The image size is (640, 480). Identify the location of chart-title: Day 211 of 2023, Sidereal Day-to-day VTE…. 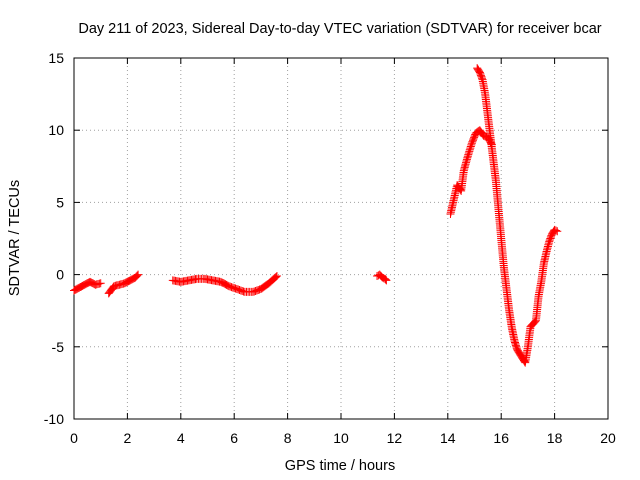
(339, 29).